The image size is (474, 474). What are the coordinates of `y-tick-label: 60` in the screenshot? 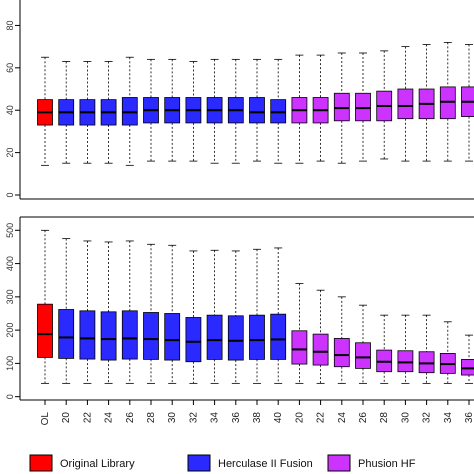 It's located at (10, 68).